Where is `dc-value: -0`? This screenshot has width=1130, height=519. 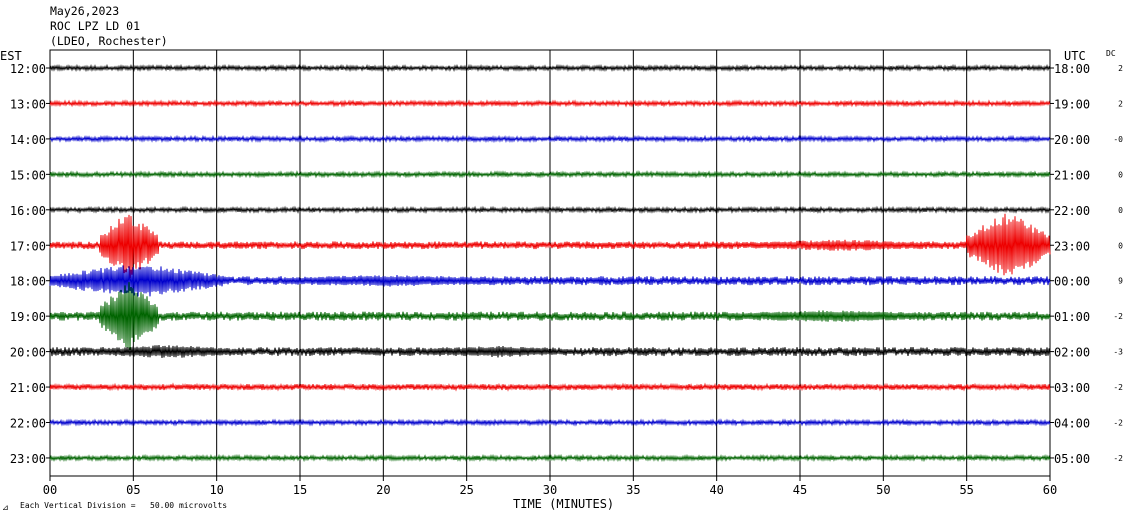 dc-value: -0 is located at coordinates (1118, 139).